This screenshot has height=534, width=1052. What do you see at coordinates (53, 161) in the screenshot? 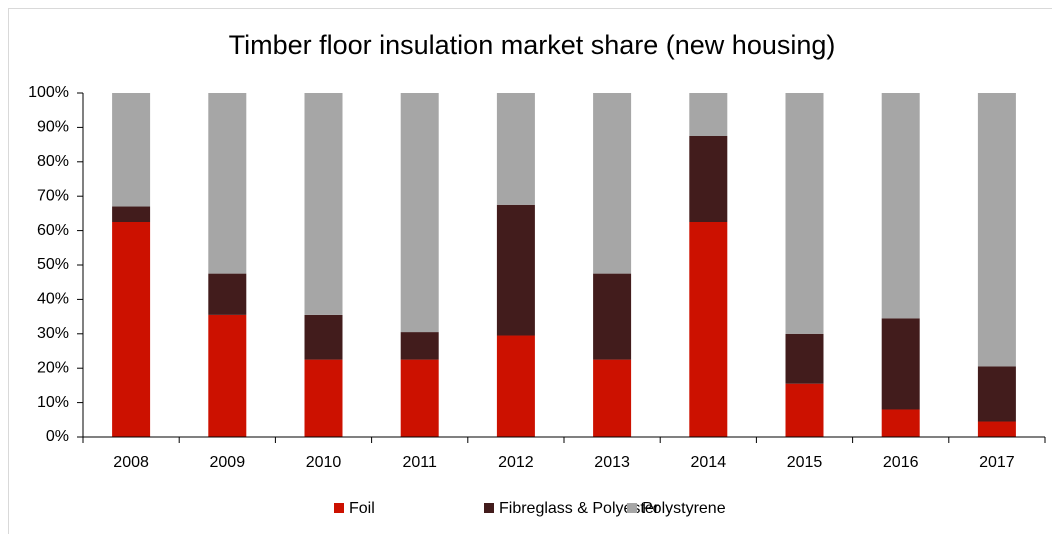
I see `y-tick-label: 80%` at bounding box center [53, 161].